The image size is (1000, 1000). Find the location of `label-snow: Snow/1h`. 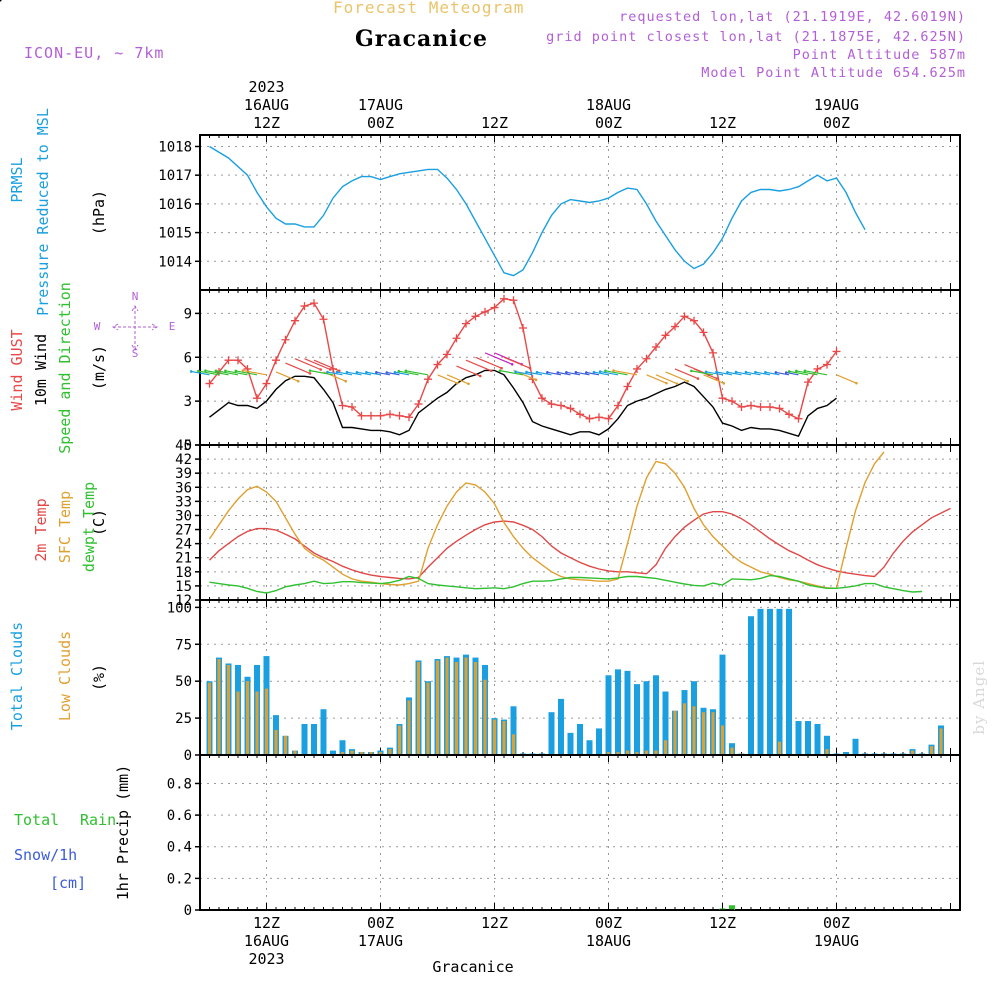

label-snow: Snow/1h is located at coordinates (45, 855).